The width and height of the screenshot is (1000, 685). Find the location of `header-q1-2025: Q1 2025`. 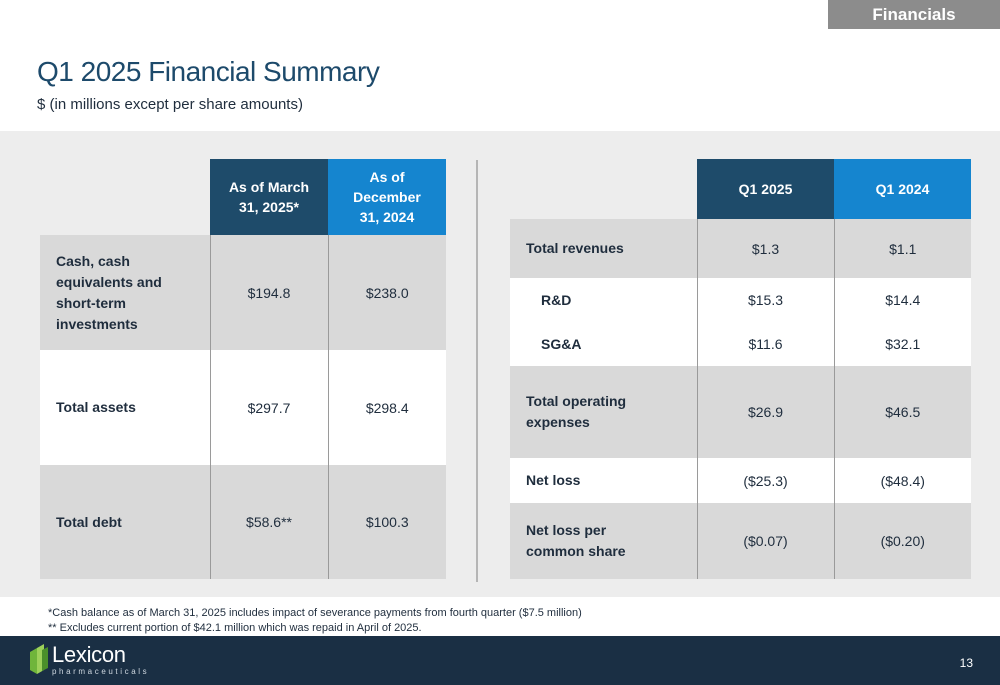

header-q1-2025: Q1 2025 is located at coordinates (765, 189).